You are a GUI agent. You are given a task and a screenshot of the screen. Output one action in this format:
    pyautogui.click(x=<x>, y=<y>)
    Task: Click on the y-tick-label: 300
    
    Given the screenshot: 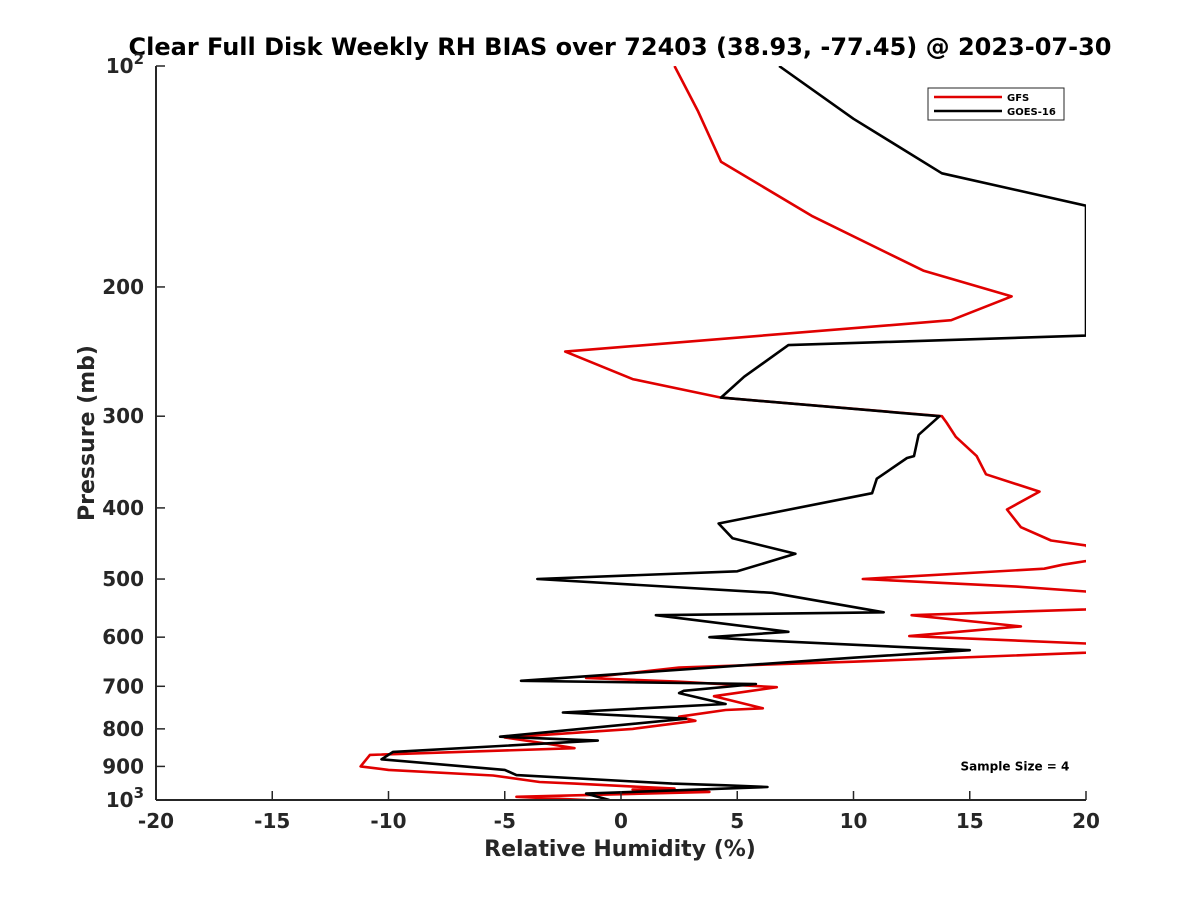 What is the action you would take?
    pyautogui.click(x=123, y=416)
    